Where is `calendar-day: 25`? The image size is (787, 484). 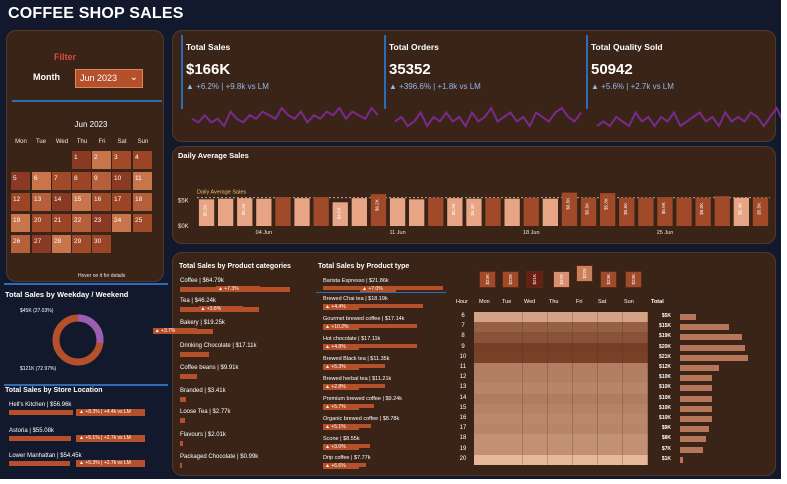
calendar-day: 25 is located at coordinates (142, 223).